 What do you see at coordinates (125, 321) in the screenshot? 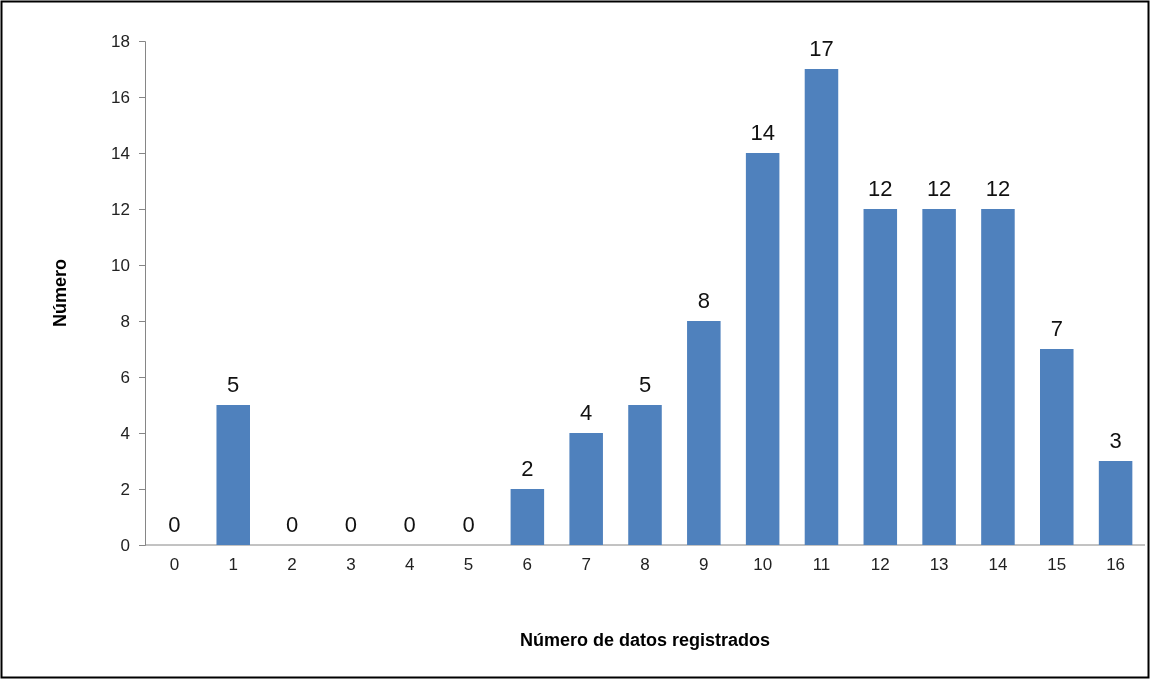
I see `y-tick-label: 8` at bounding box center [125, 321].